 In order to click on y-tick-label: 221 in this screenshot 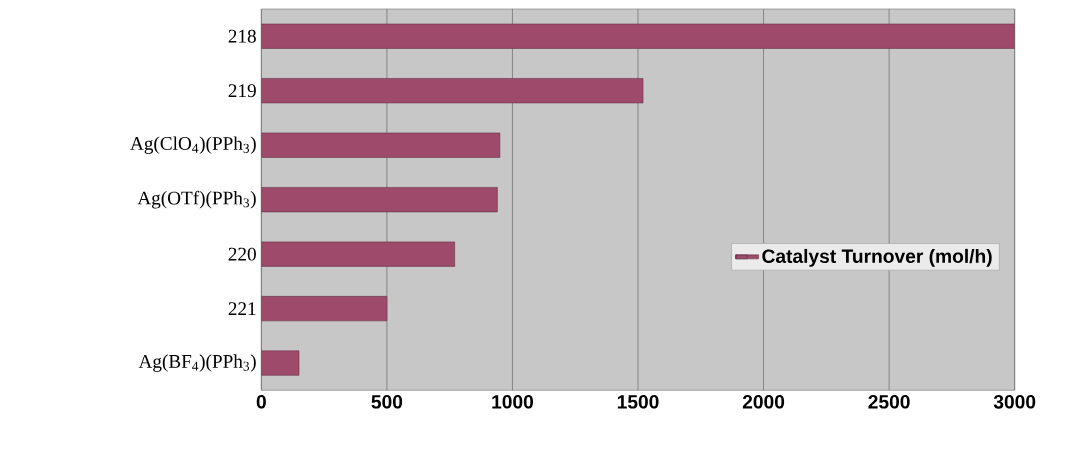, I will do `click(242, 308)`.